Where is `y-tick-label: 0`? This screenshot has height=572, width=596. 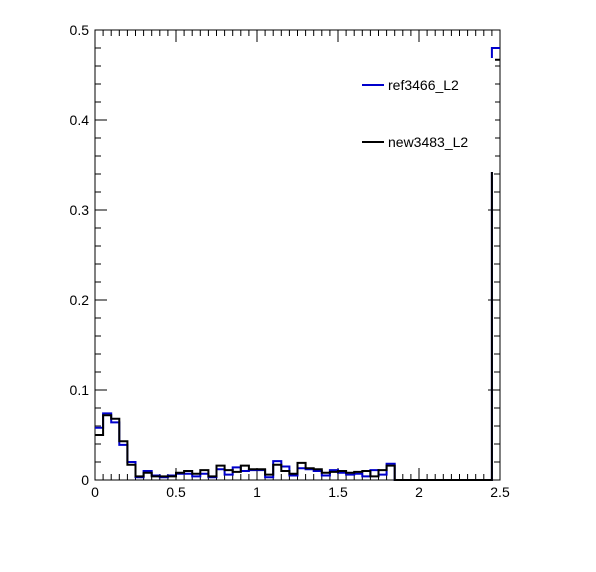
y-tick-label: 0 is located at coordinates (85, 480).